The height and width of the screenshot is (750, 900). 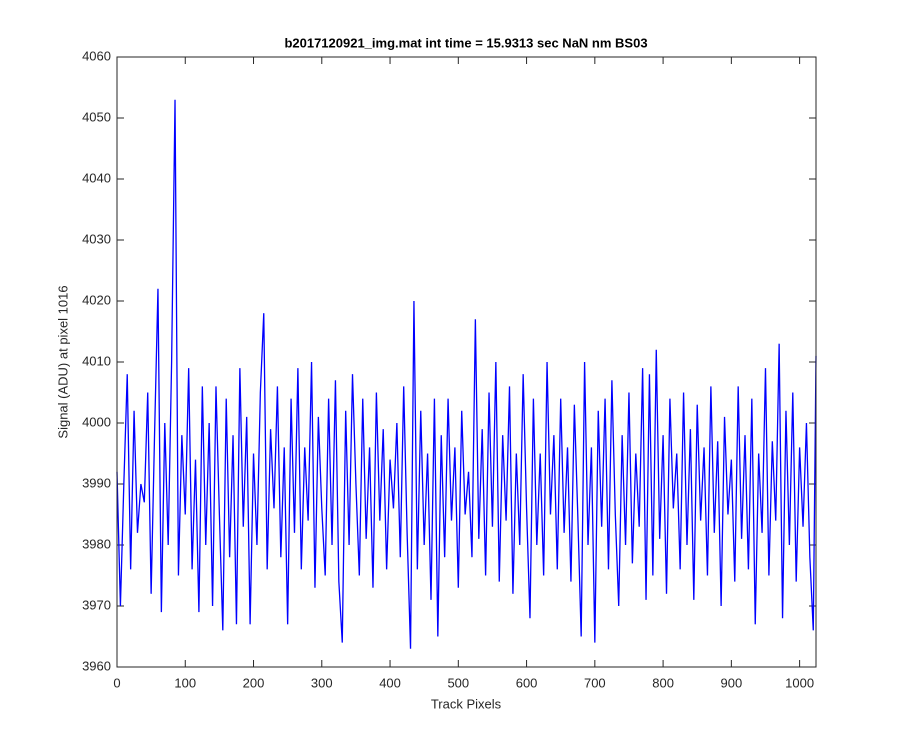 I want to click on y-tick-label: 3990, so click(x=96, y=482).